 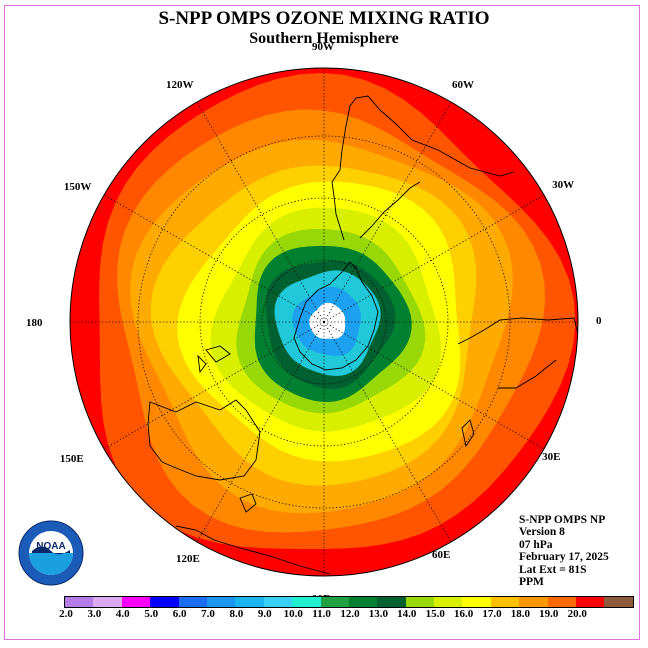 I want to click on longitude-label: 180, so click(x=34, y=323).